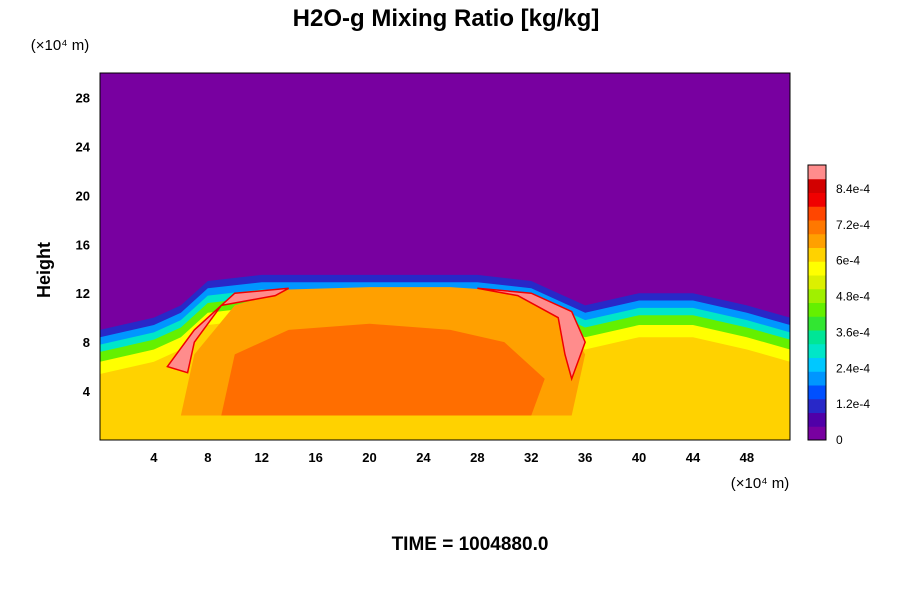  Describe the element at coordinates (853, 368) in the screenshot. I see `colorbar-tick-label: 2.4e-4` at that location.